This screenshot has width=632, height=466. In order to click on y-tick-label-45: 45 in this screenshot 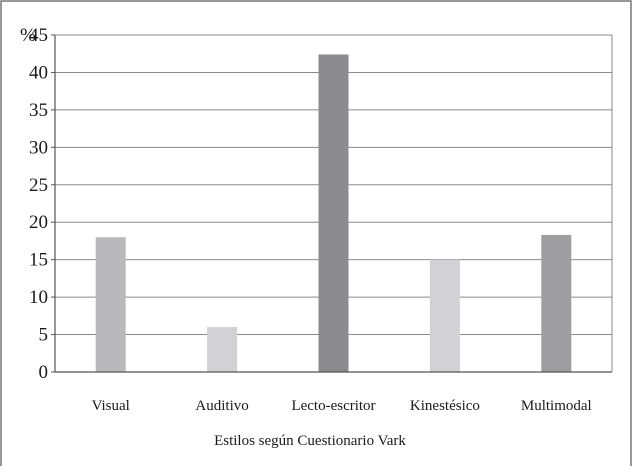, I will do `click(38, 35)`.